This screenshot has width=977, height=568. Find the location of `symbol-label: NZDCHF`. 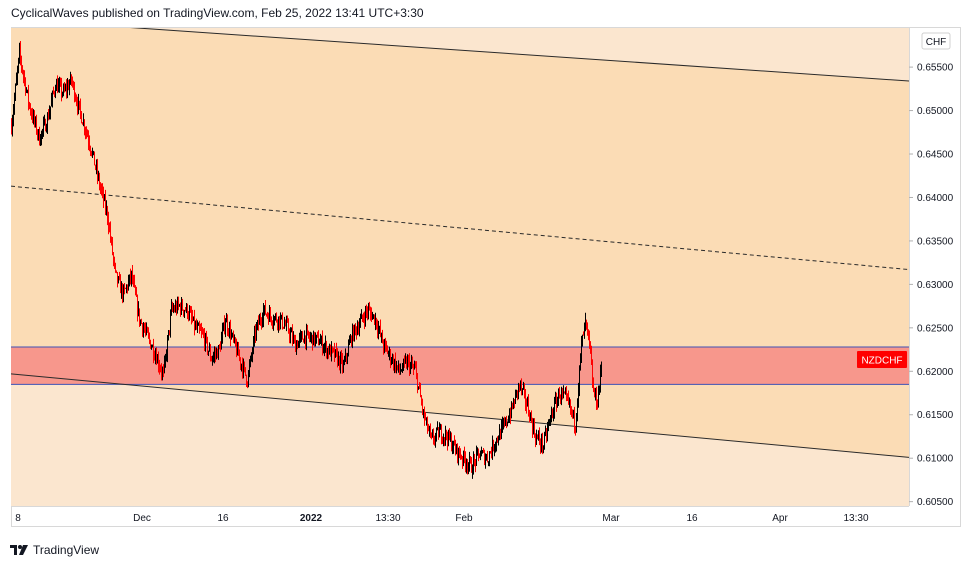

symbol-label: NZDCHF is located at coordinates (881, 361).